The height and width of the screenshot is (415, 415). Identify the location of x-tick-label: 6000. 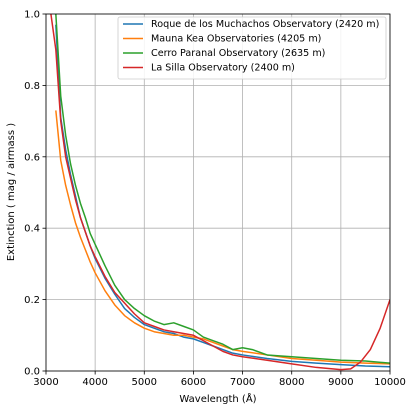
(193, 382).